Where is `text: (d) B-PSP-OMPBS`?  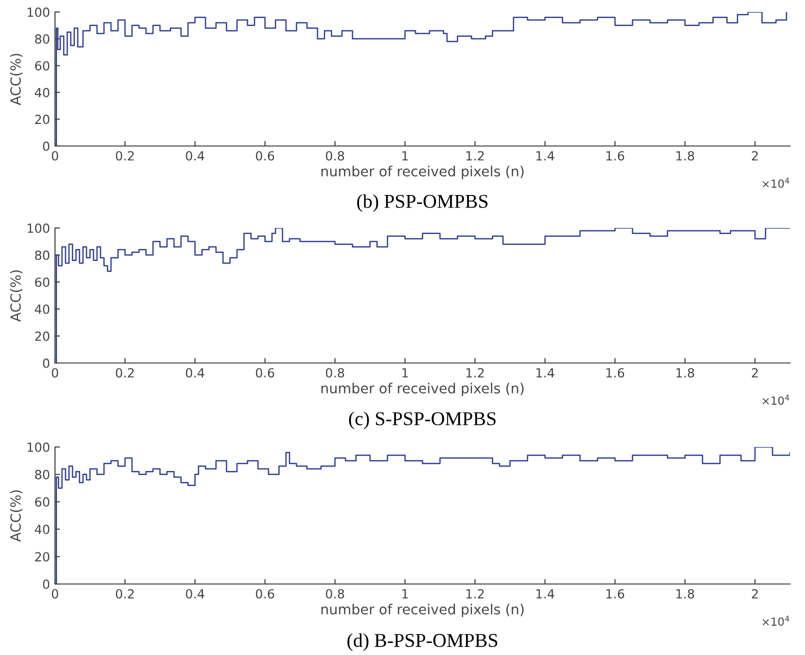 text: (d) B-PSP-OMPBS is located at coordinates (422, 642).